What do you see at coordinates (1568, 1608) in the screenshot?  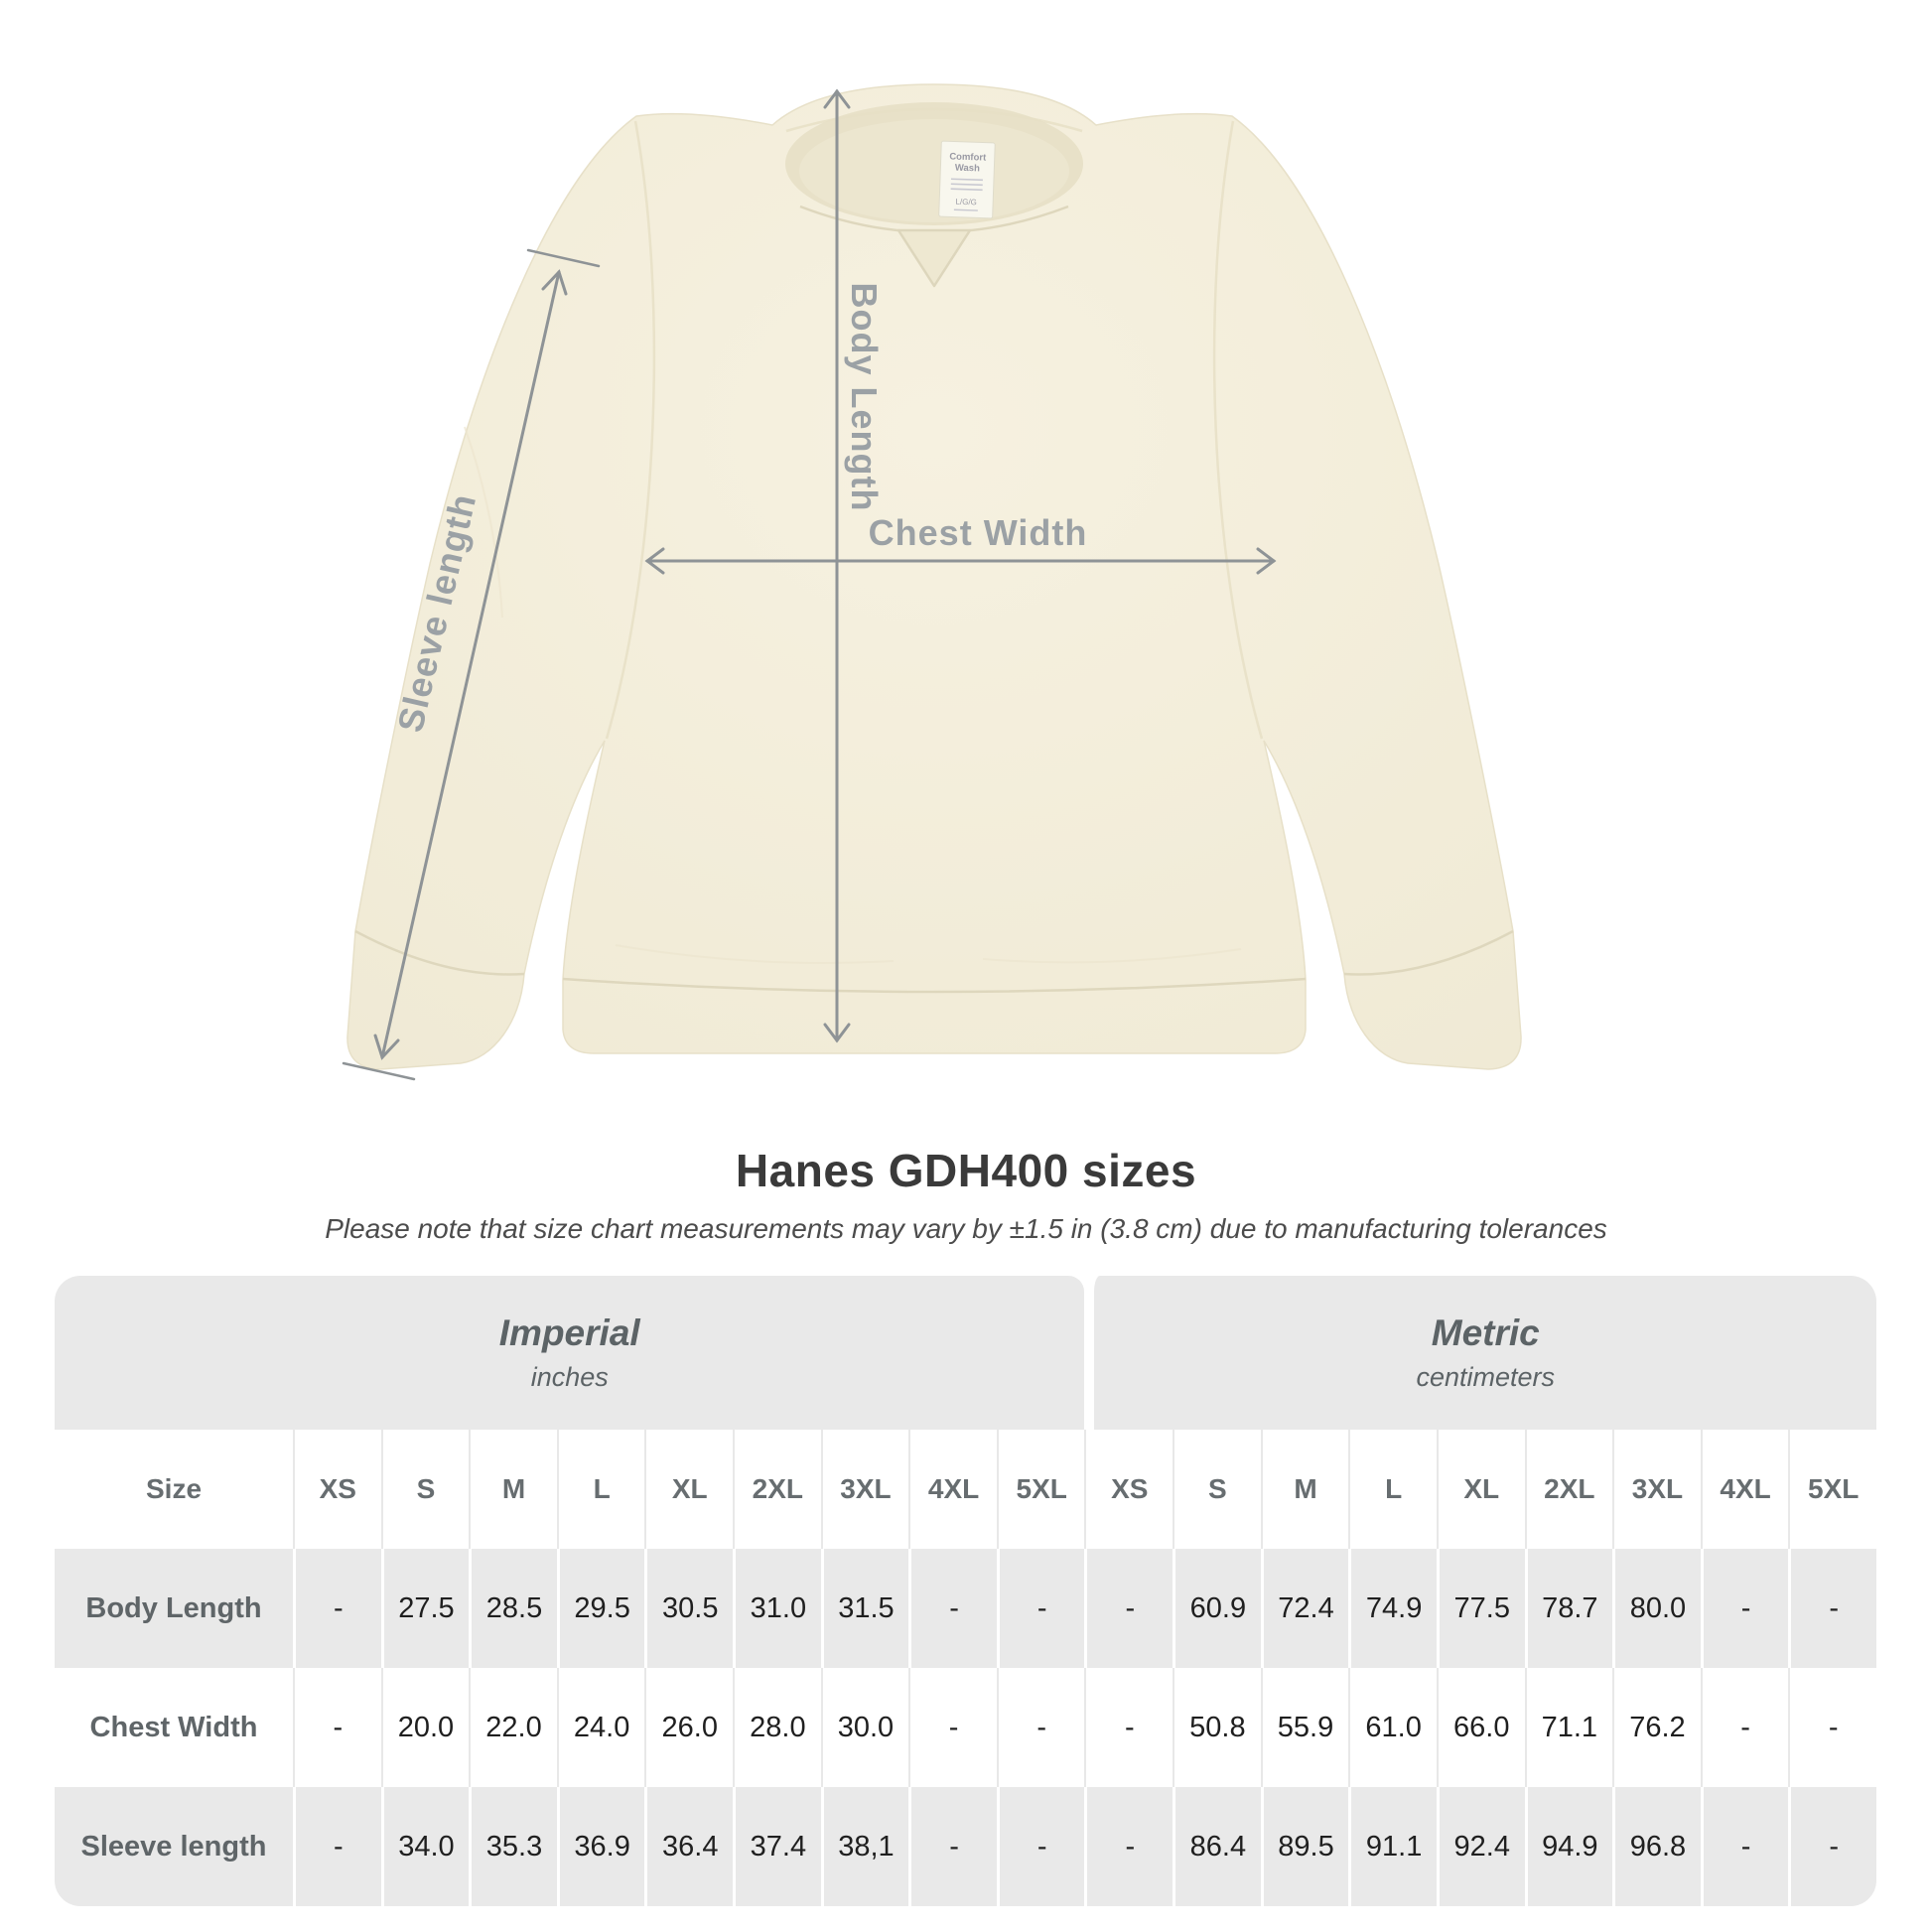 I see `table-cell: 78.7` at bounding box center [1568, 1608].